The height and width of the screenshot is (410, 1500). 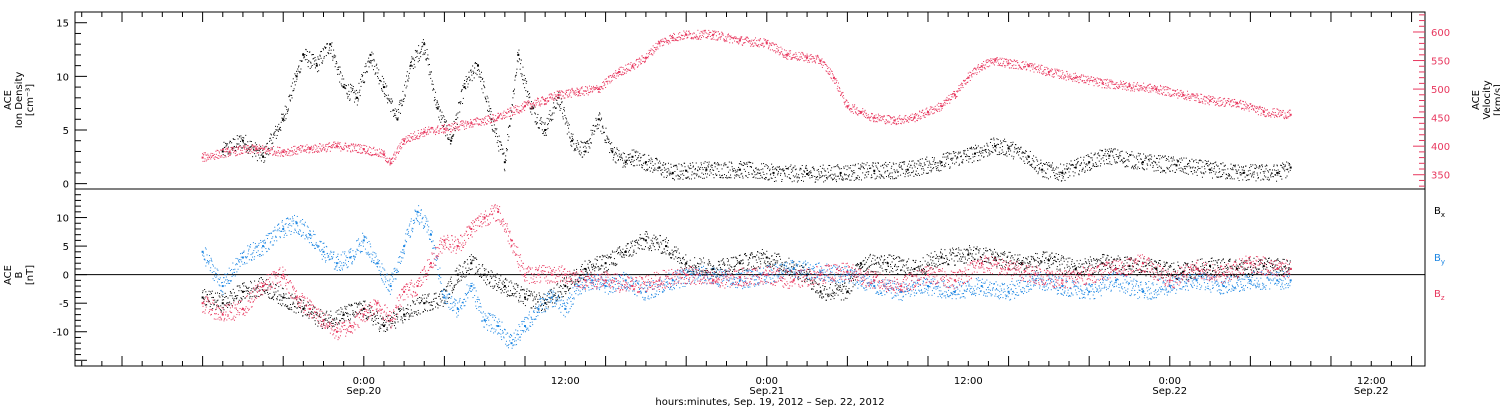 I want to click on left-tick-label: 0, so click(x=66, y=185).